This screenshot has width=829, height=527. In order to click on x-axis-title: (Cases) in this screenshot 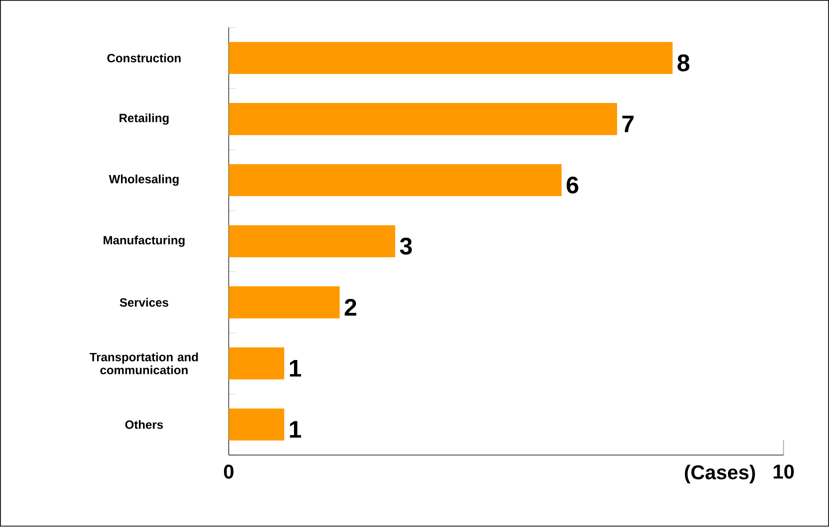, I will do `click(719, 474)`.